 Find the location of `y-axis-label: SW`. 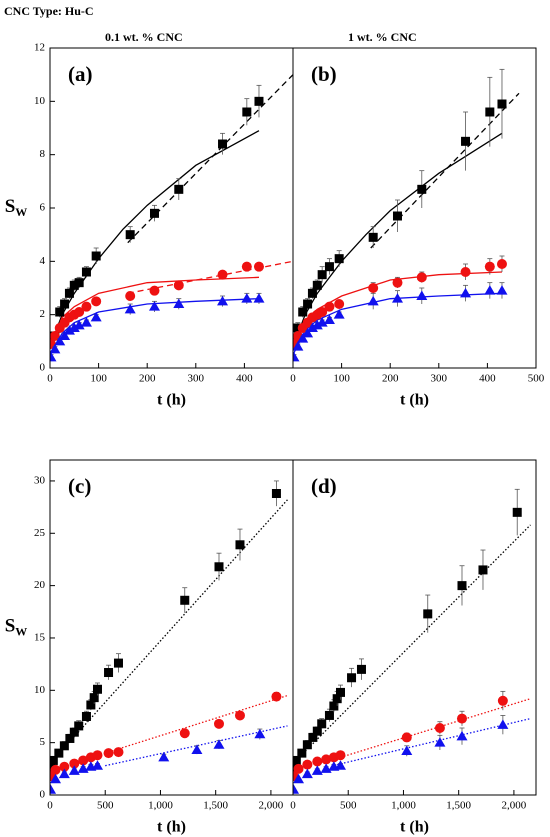

y-axis-label: SW is located at coordinates (16, 627).